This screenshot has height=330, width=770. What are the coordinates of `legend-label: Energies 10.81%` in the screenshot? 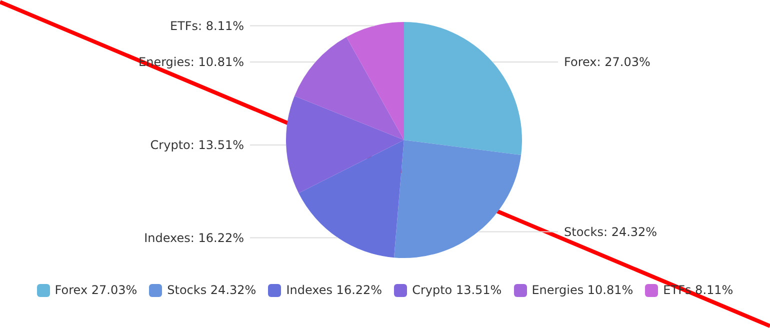 It's located at (583, 290).